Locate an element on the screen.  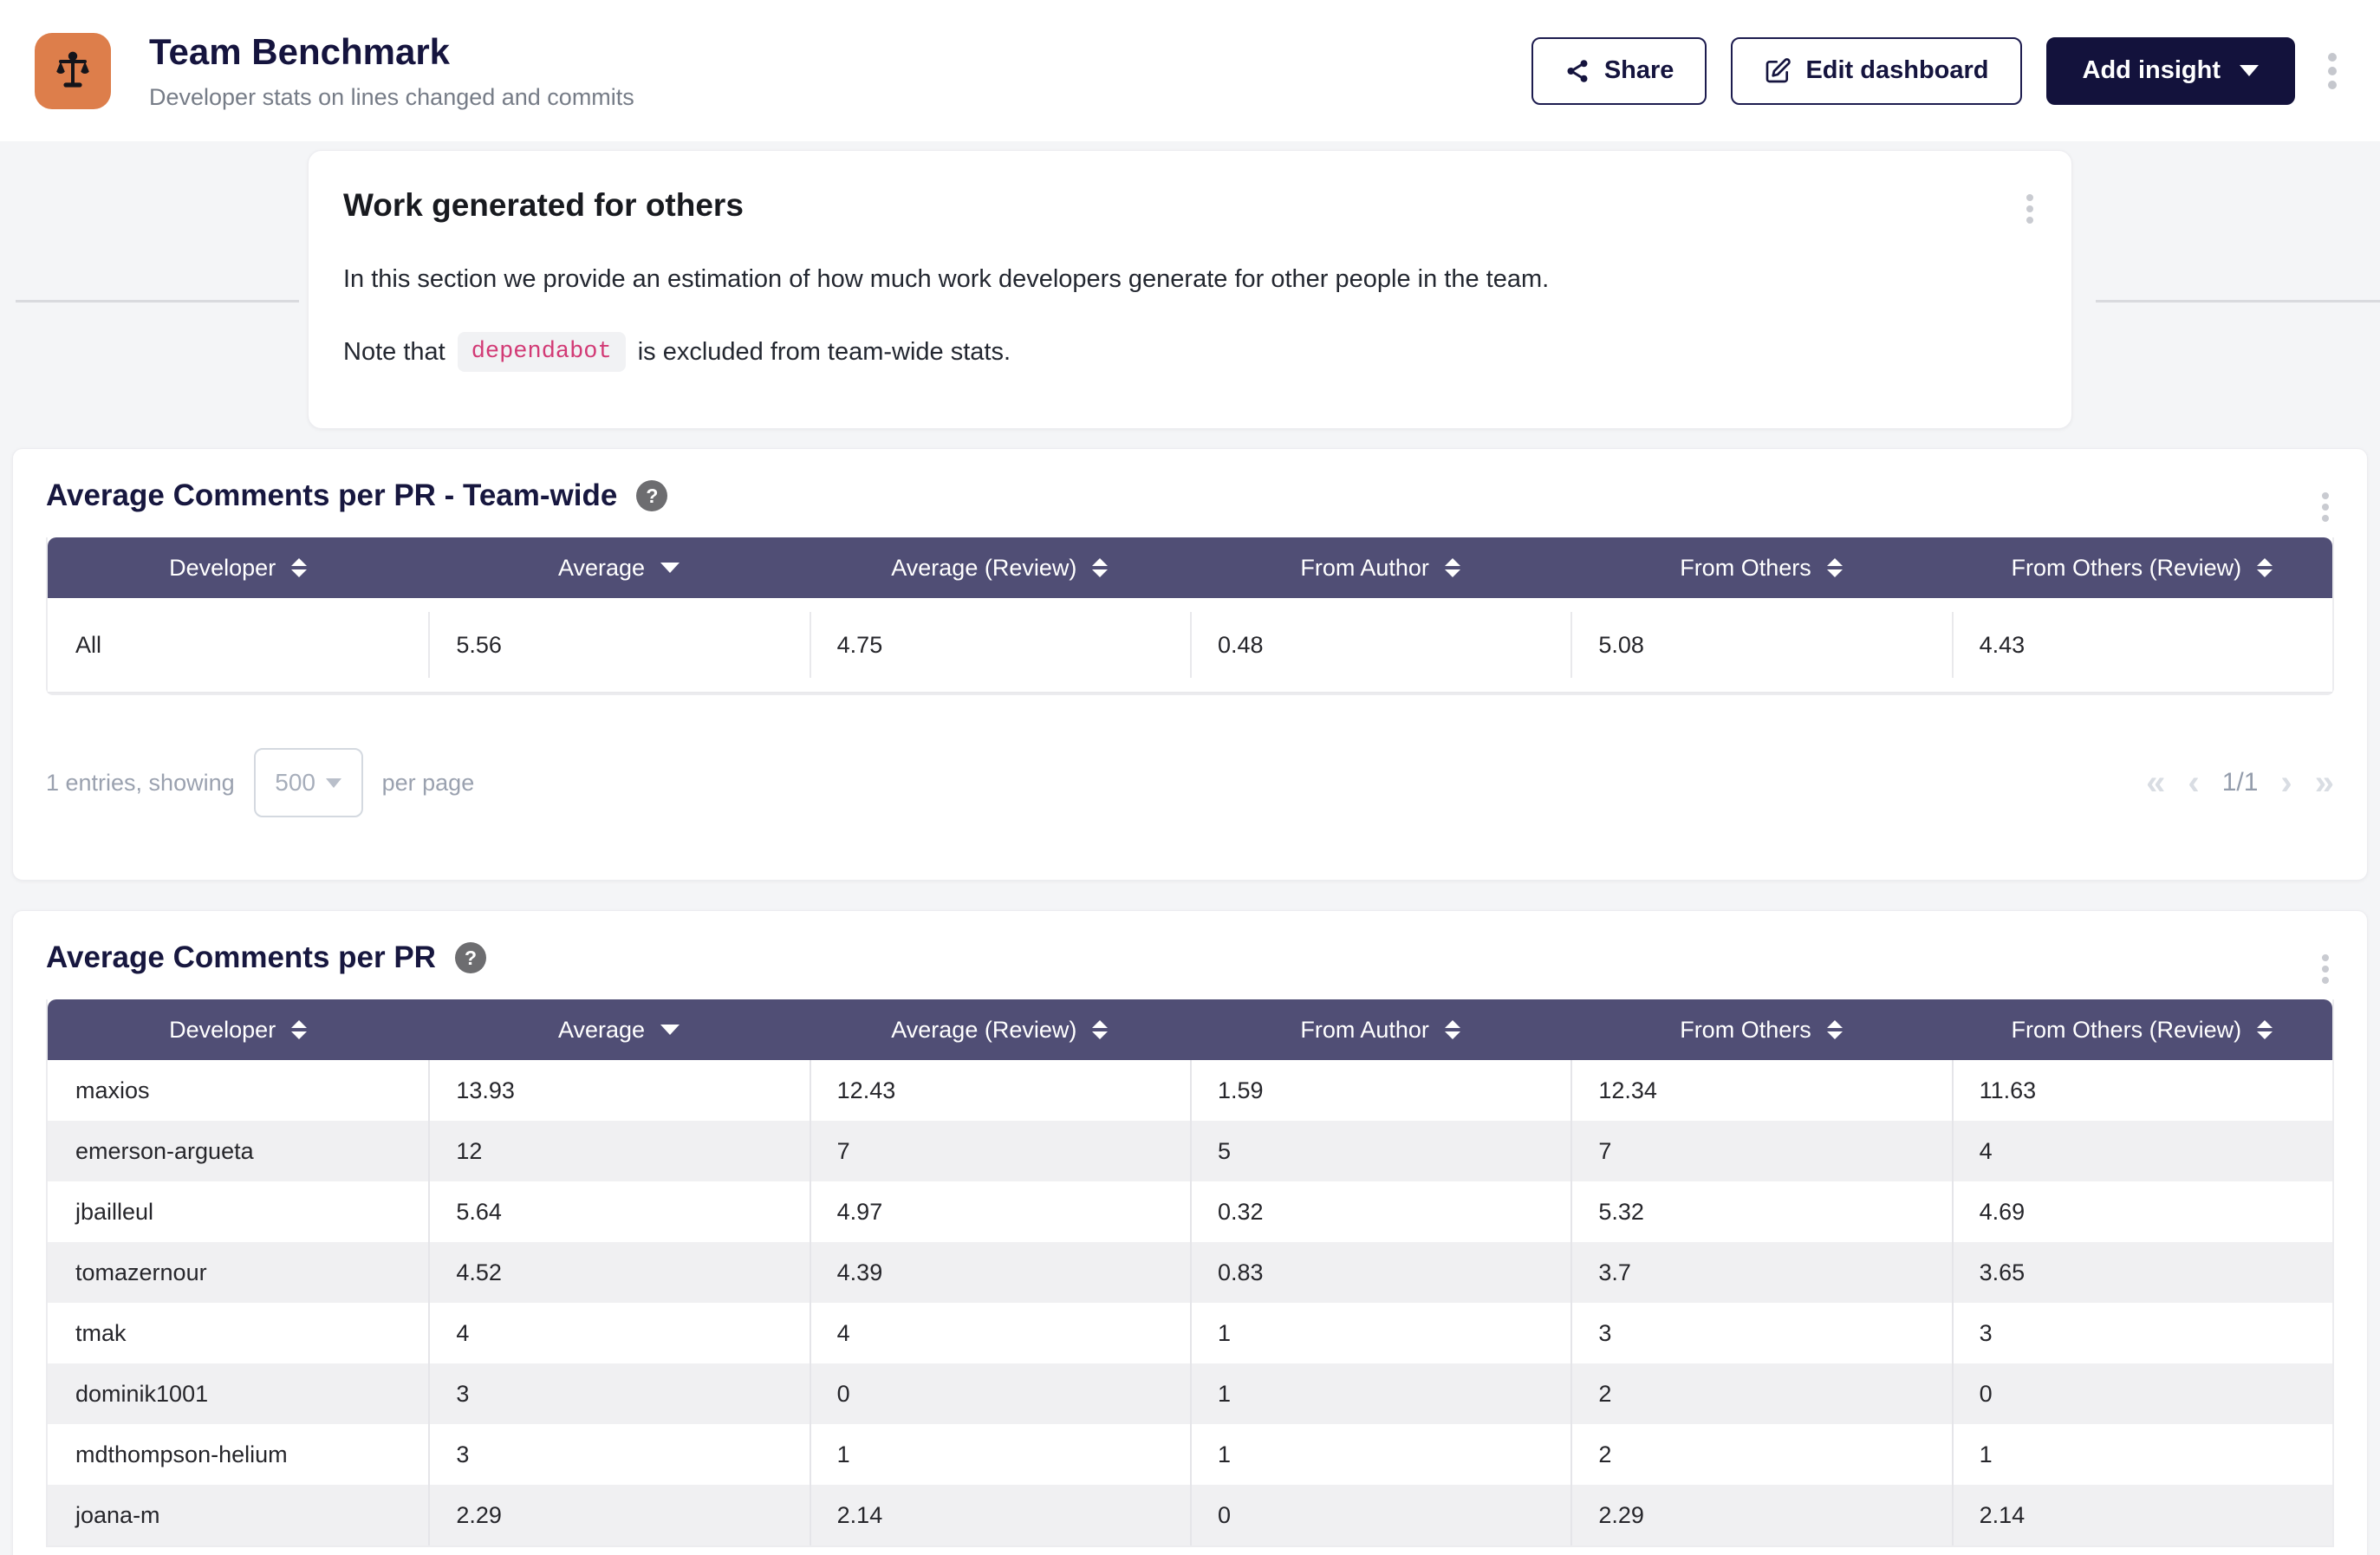
edit-dashboard-button: Edit dashboard is located at coordinates (1876, 70).